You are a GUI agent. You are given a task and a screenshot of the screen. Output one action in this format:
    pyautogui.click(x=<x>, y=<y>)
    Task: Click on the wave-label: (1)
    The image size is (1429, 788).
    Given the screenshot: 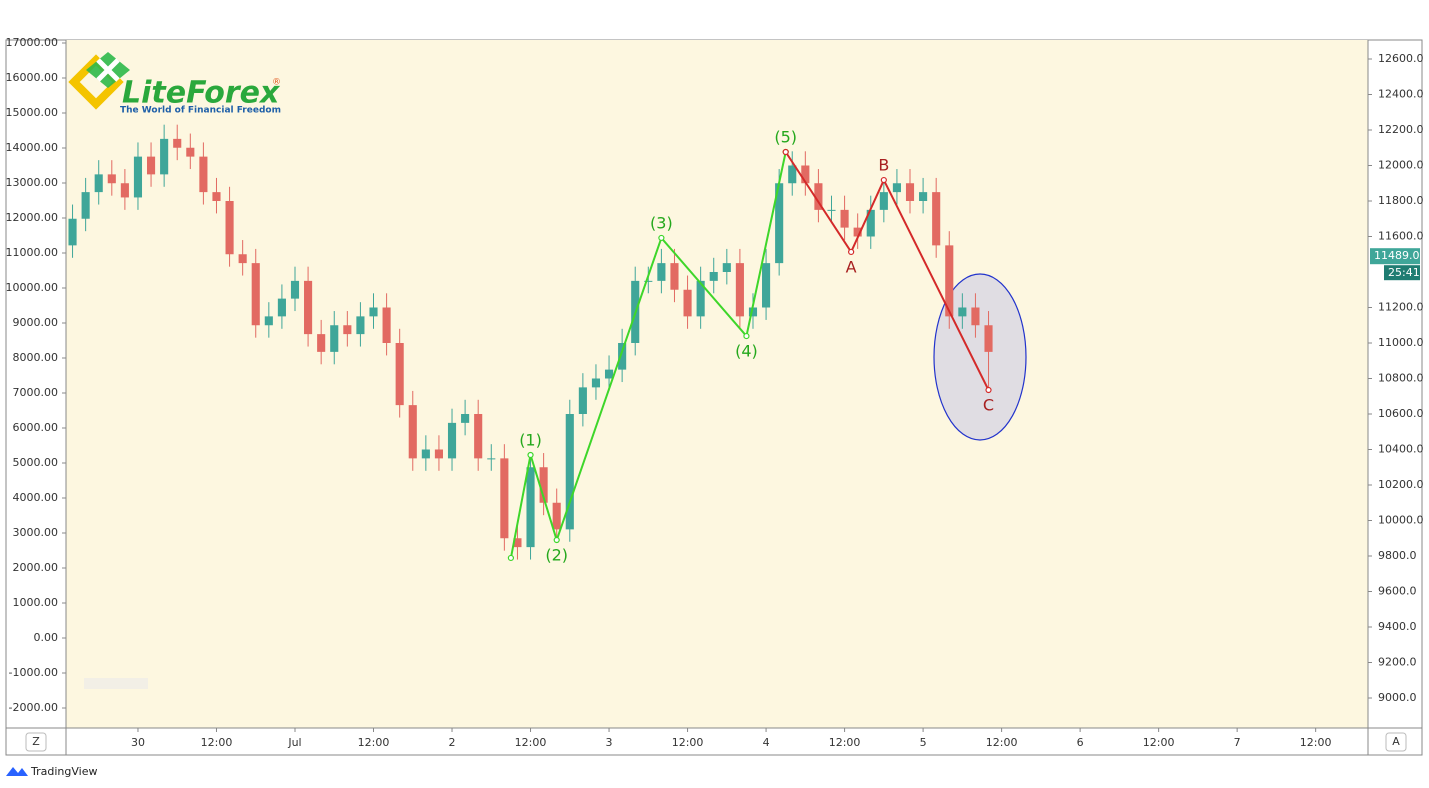 What is the action you would take?
    pyautogui.click(x=530, y=440)
    